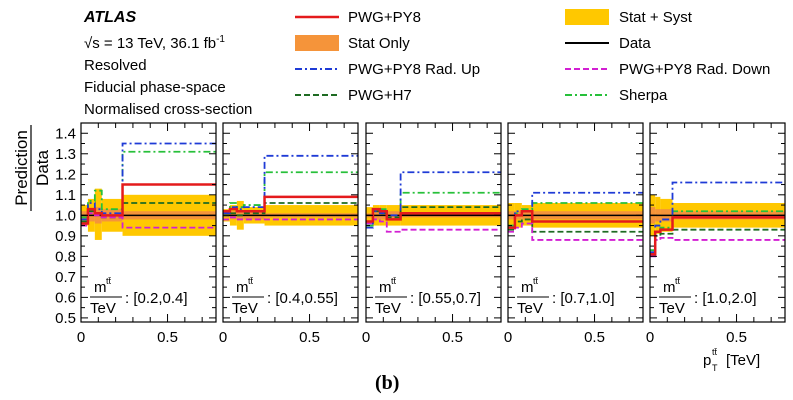 The image size is (793, 400). I want to click on legend-label-data: Data, so click(635, 43).